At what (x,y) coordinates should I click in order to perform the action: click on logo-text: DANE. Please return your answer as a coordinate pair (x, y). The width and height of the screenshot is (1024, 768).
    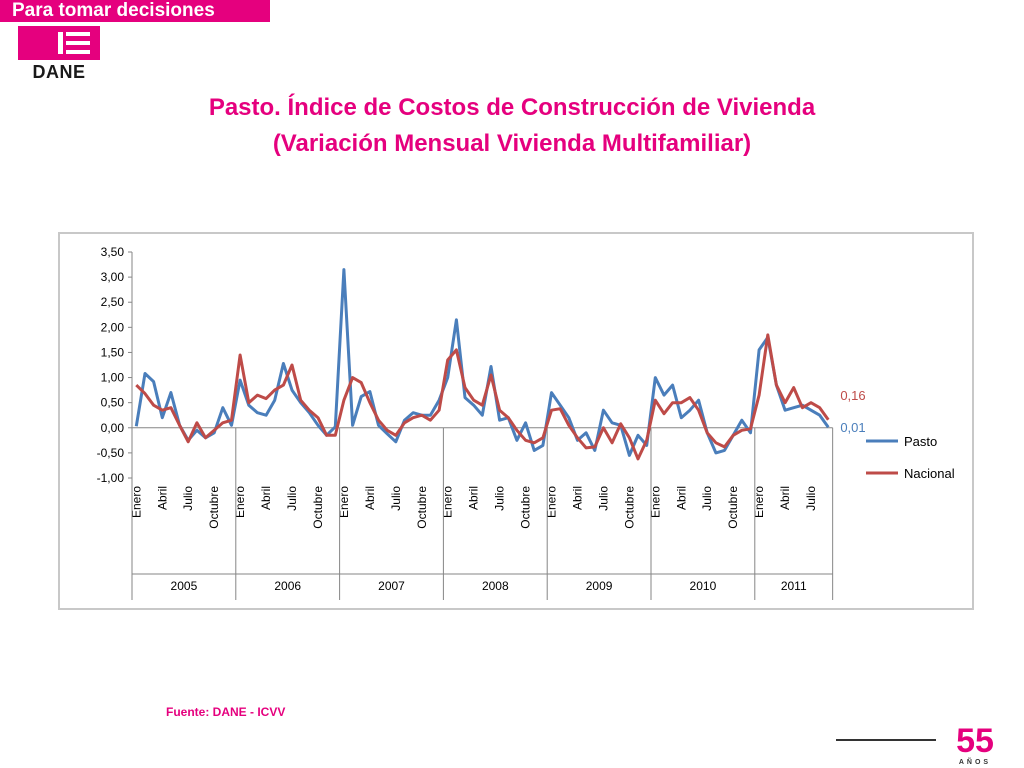
    Looking at the image, I should click on (59, 72).